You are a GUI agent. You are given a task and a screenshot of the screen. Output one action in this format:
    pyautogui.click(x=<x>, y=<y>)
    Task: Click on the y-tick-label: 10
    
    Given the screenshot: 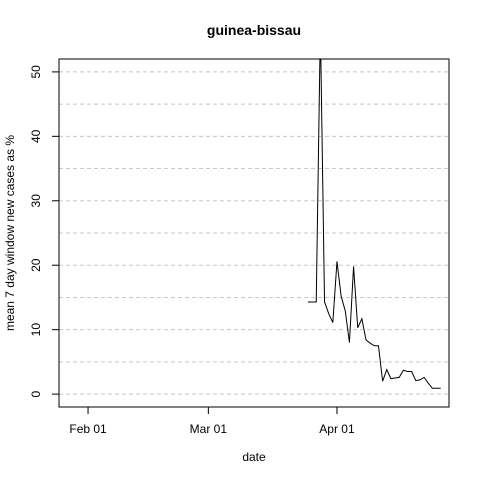 What is the action you would take?
    pyautogui.click(x=36, y=330)
    